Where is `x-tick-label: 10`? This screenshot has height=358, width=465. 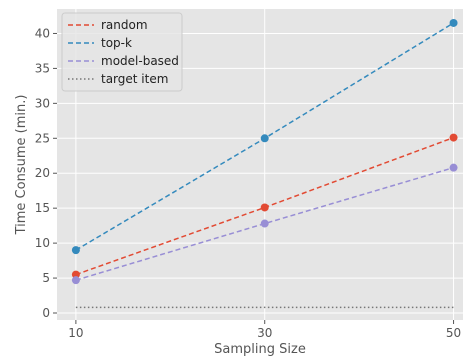 x-tick-label: 10 is located at coordinates (75, 333).